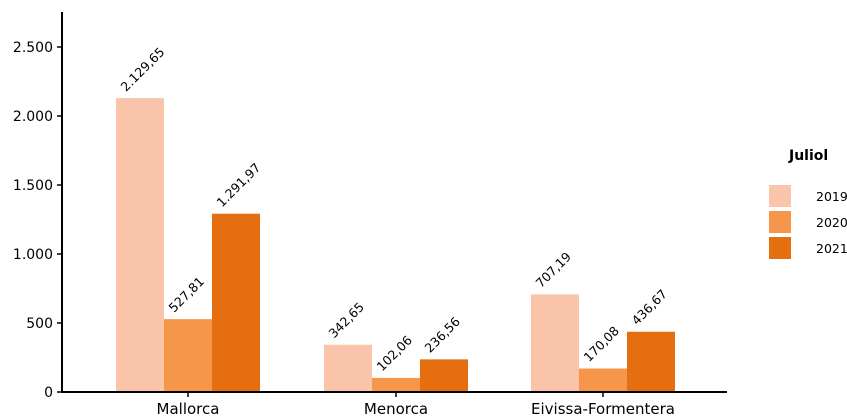  What do you see at coordinates (780, 248) in the screenshot?
I see `legend-swatch-2021` at bounding box center [780, 248].